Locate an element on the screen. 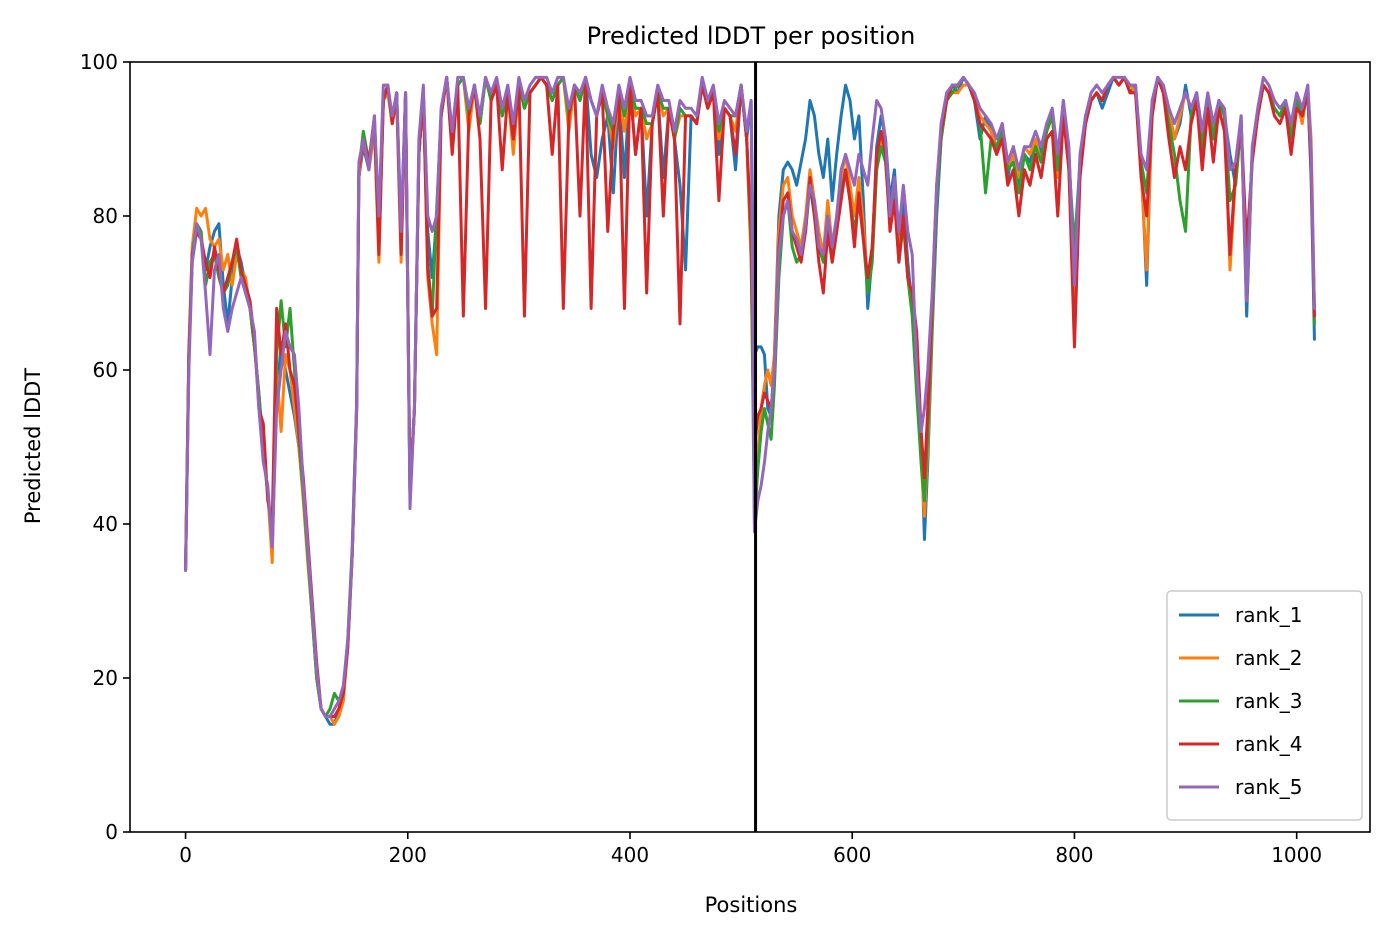  y-tick-label: 0 is located at coordinates (111, 832).